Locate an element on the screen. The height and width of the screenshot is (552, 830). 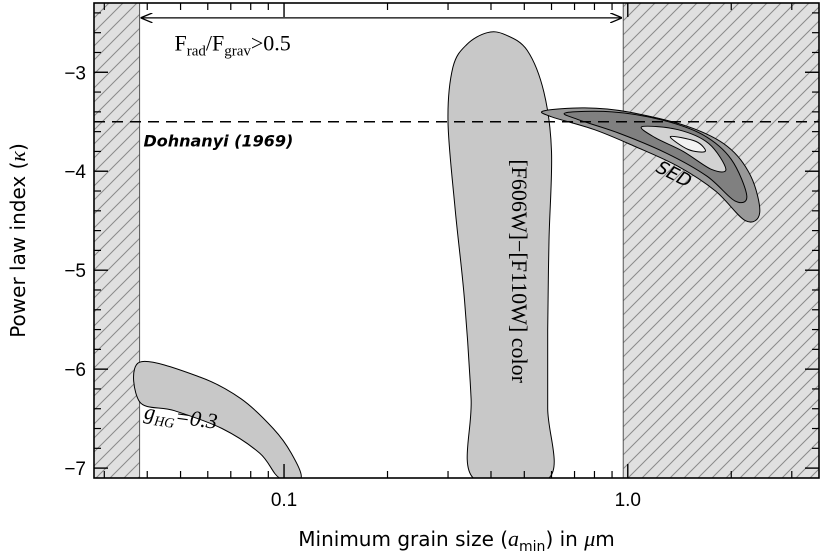
y-tick-label: −4 is located at coordinates (75, 172).